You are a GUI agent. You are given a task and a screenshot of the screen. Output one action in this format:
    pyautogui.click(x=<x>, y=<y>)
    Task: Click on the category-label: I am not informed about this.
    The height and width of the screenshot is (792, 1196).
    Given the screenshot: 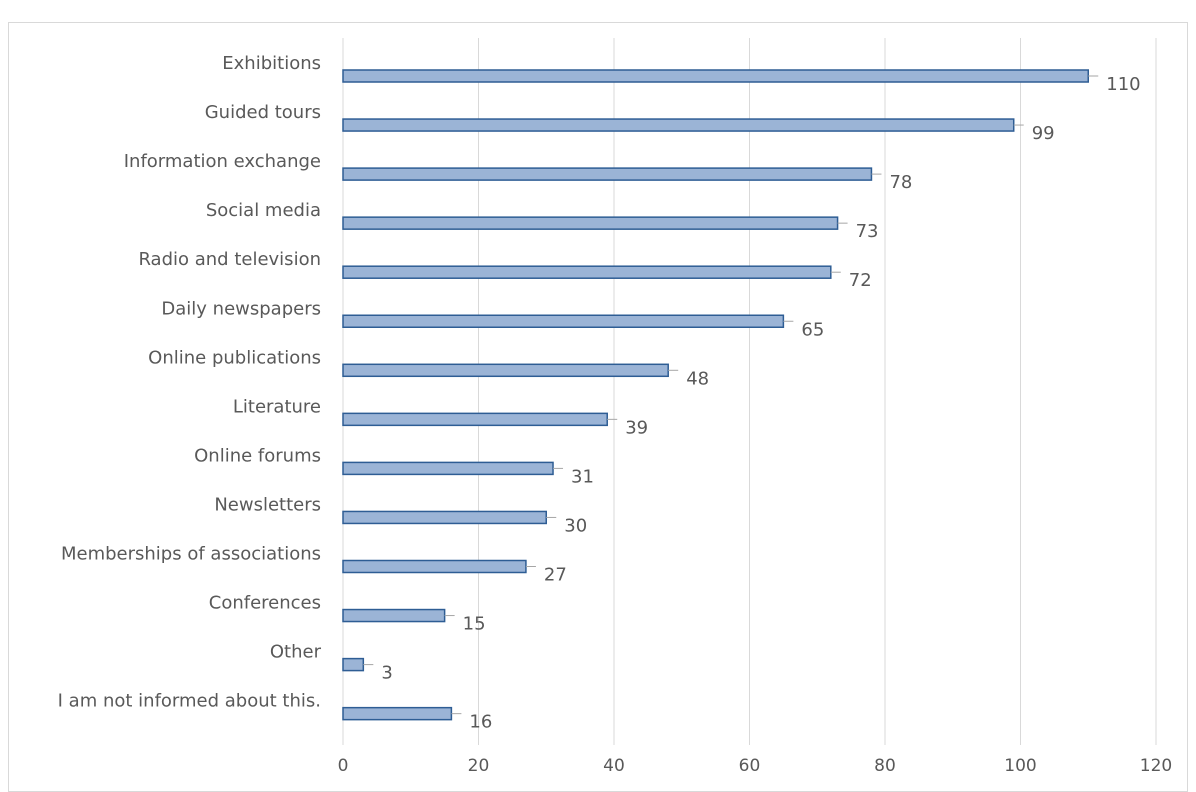 What is the action you would take?
    pyautogui.click(x=189, y=701)
    